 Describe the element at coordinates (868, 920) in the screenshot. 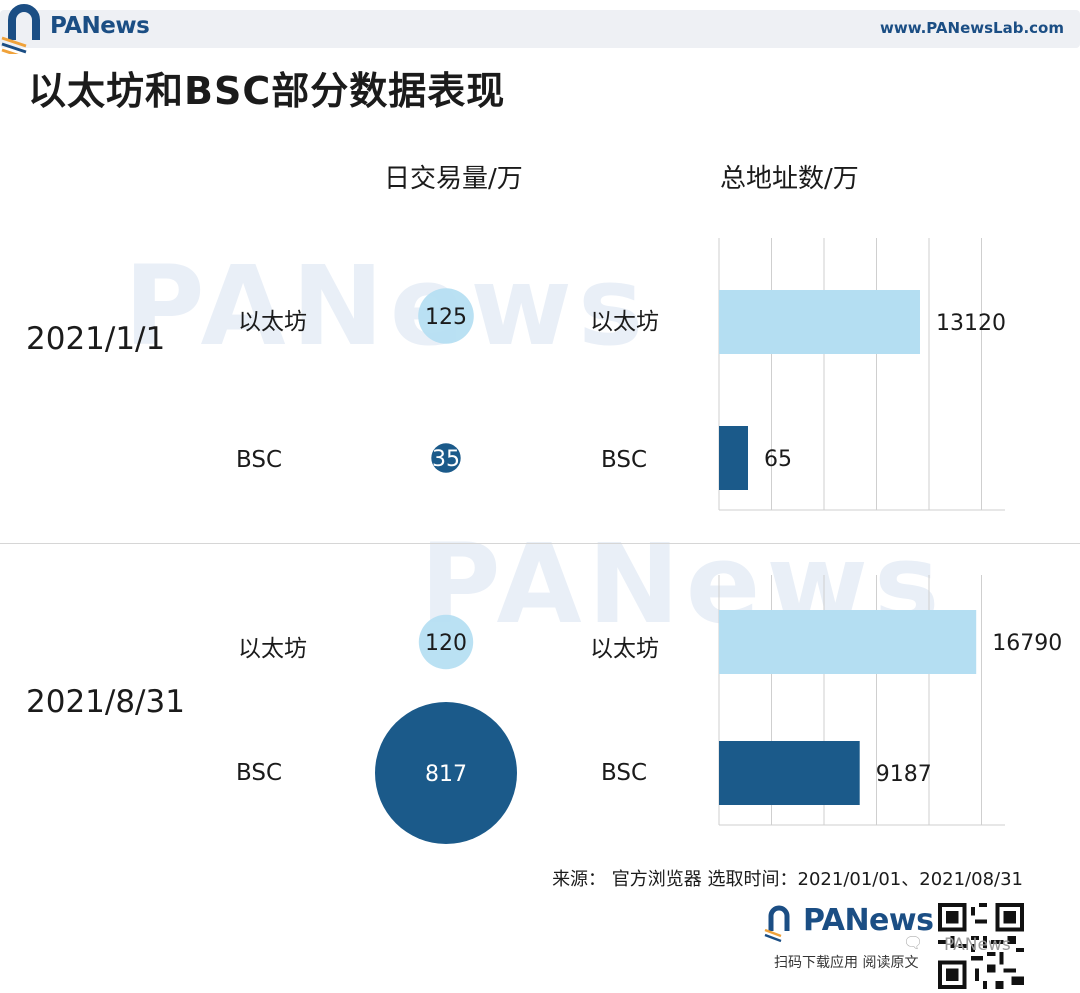

I see `footer-brand: PANews` at that location.